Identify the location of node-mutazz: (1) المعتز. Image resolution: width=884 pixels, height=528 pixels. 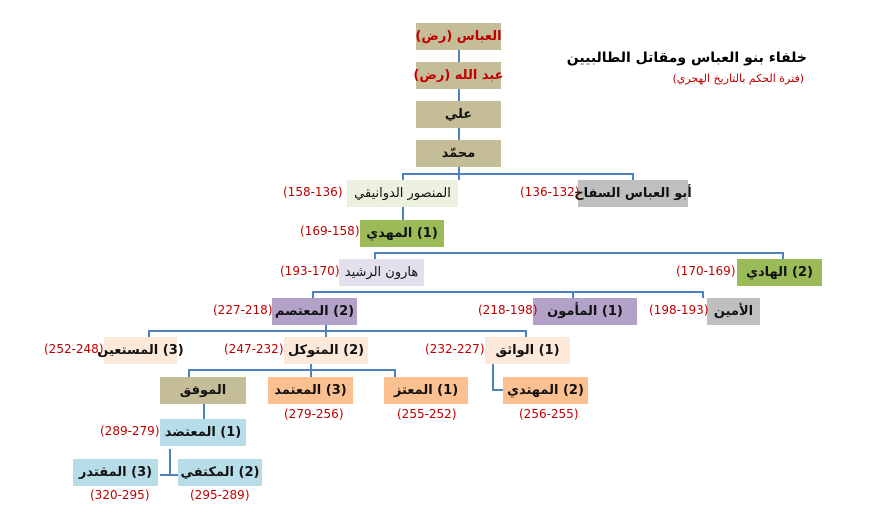
(426, 390).